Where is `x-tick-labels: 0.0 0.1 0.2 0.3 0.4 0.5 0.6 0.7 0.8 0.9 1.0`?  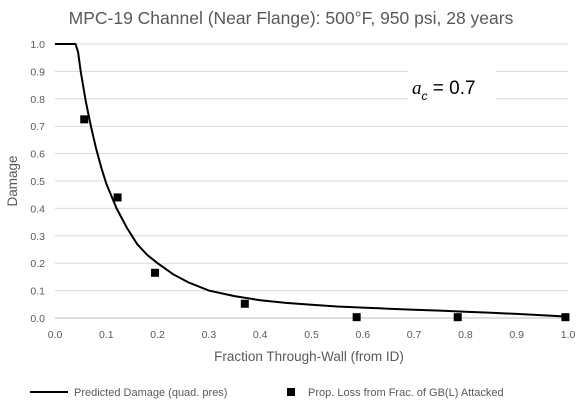
x-tick-labels: 0.0 0.1 0.2 0.3 0.4 0.5 0.6 0.7 0.8 0.9 1.0 is located at coordinates (312, 335).